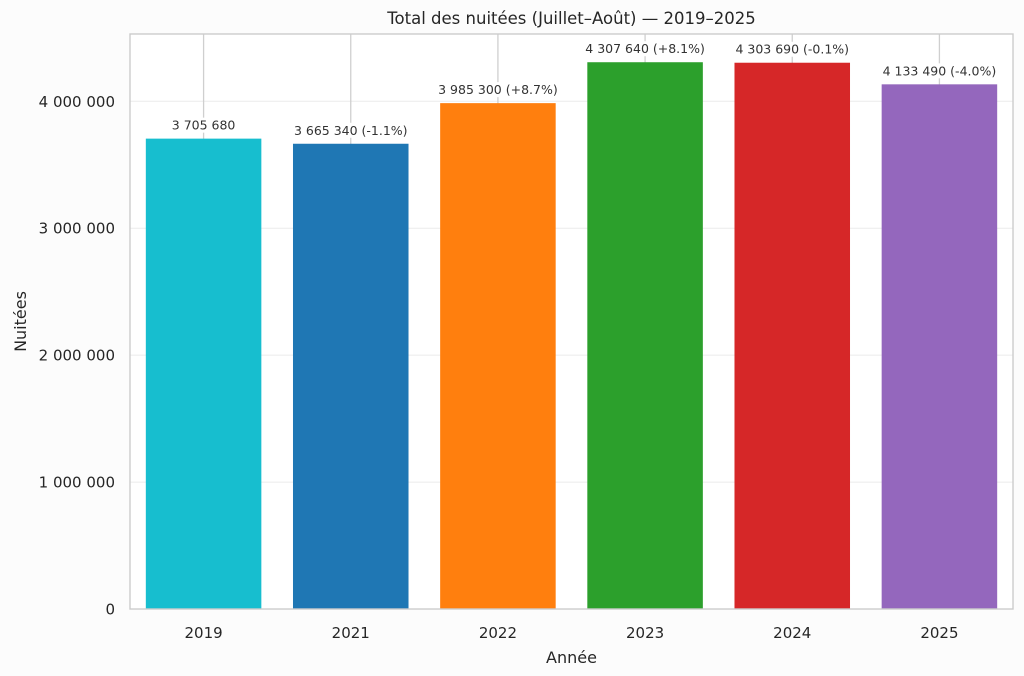 This screenshot has height=676, width=1024. What do you see at coordinates (350, 376) in the screenshot?
I see `bar-2021` at bounding box center [350, 376].